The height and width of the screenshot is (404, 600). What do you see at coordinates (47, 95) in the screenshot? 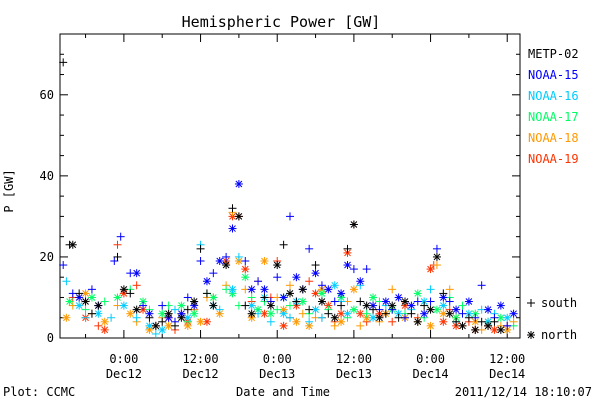
I see `y-tick-label: 60` at bounding box center [47, 95].